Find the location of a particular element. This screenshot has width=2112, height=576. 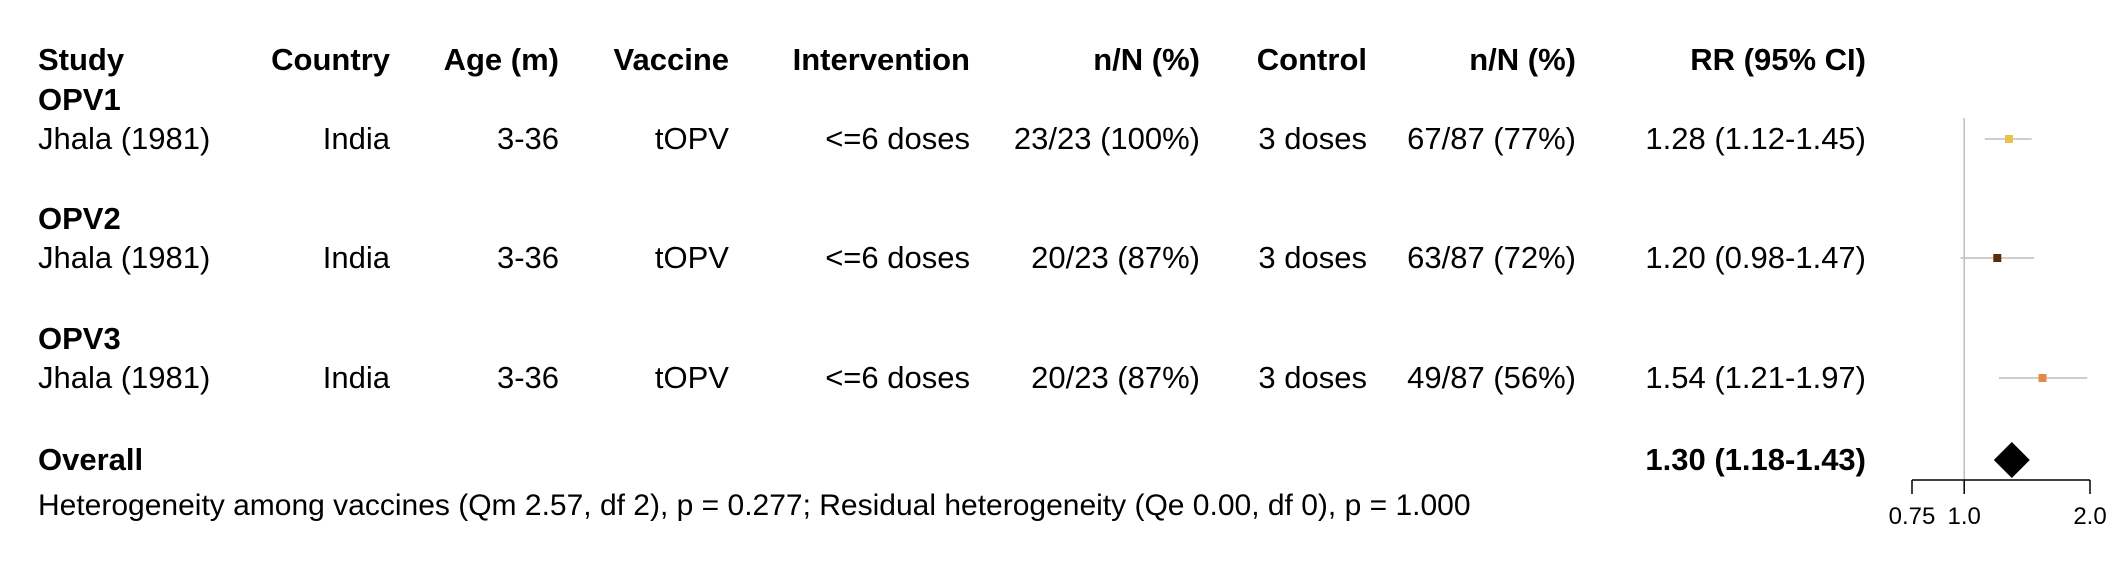

header-study: Study is located at coordinates (81, 59).